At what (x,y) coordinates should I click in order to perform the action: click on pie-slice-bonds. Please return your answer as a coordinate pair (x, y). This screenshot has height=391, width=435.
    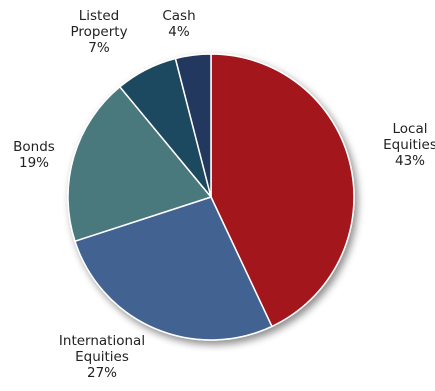
    Looking at the image, I should click on (140, 164).